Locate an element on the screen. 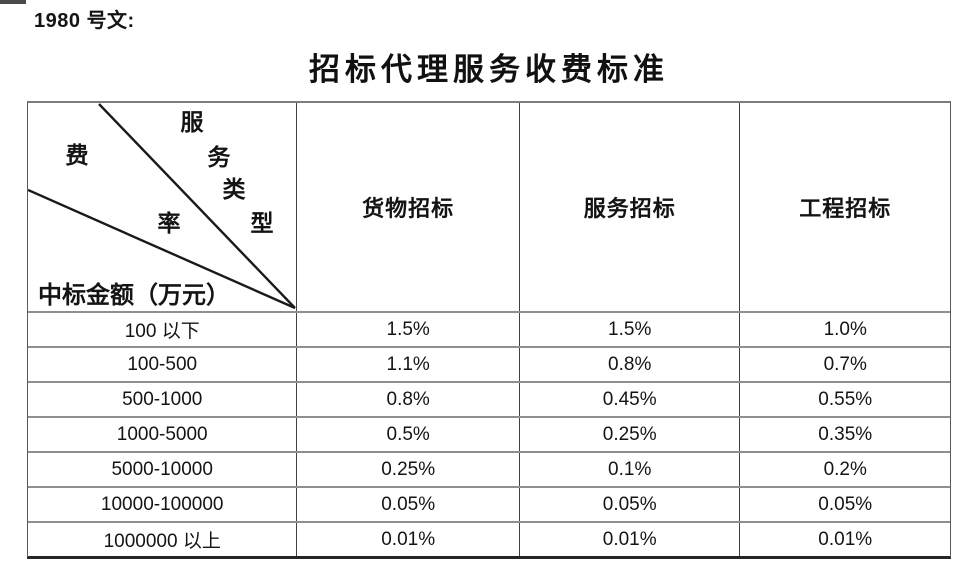 This screenshot has width=976, height=581. row-label-cell: 500-1000 is located at coordinates (162, 399).